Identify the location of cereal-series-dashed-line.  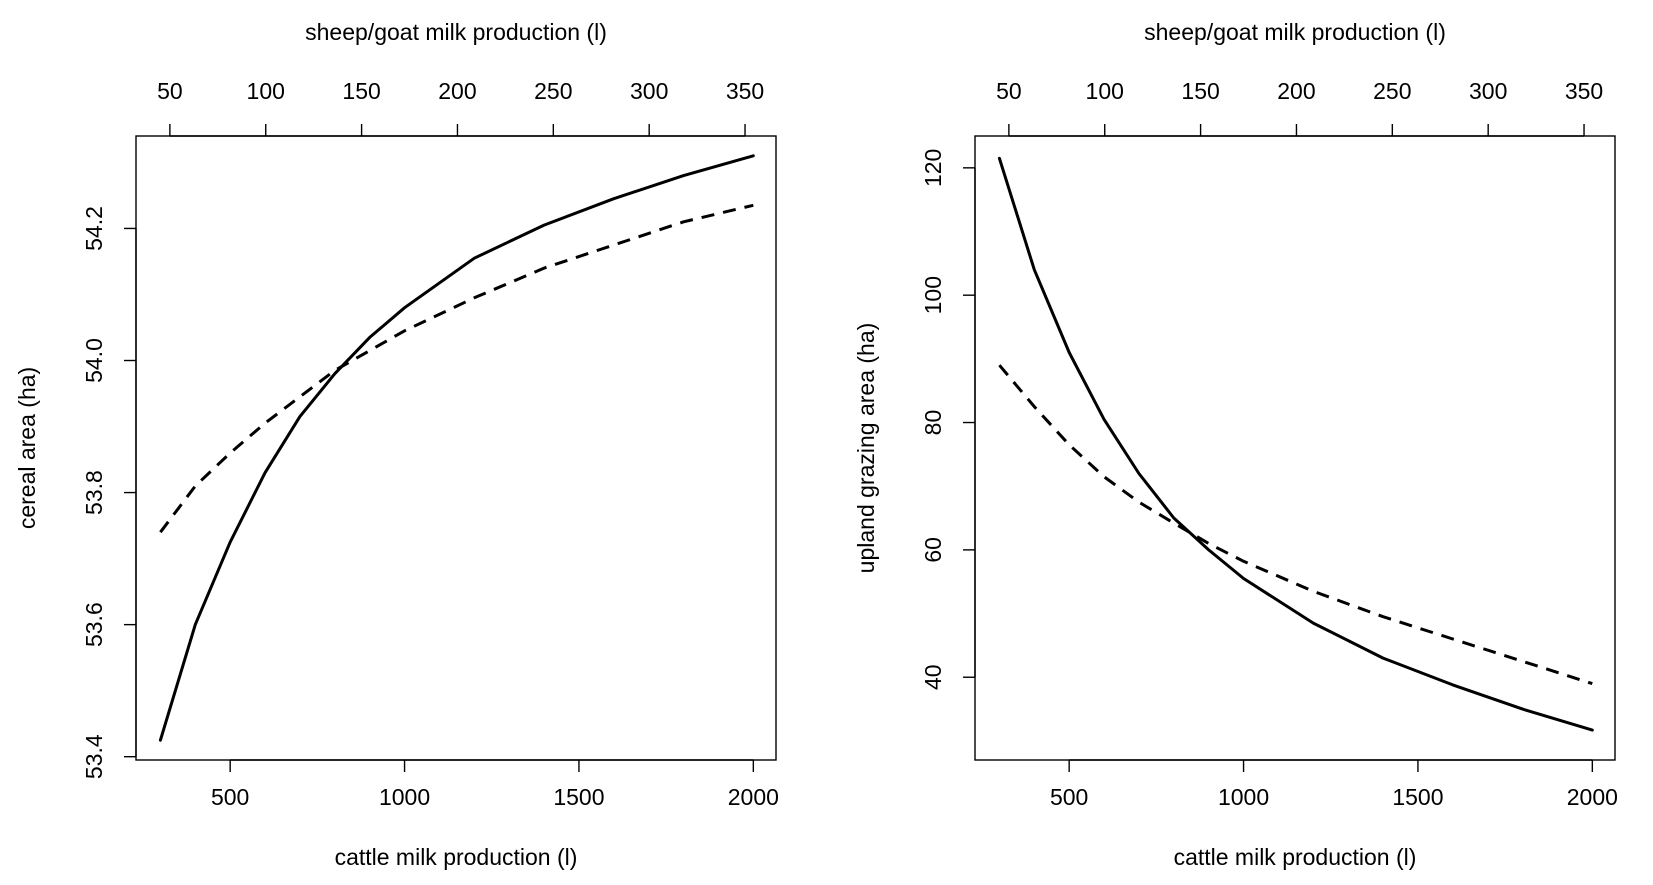
(456, 368).